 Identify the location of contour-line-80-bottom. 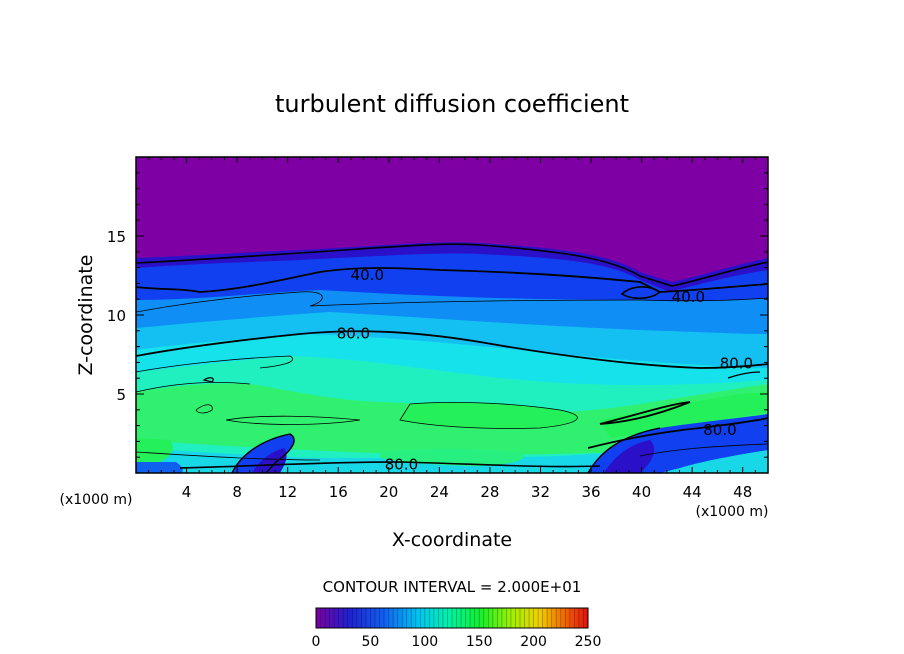
(390, 465).